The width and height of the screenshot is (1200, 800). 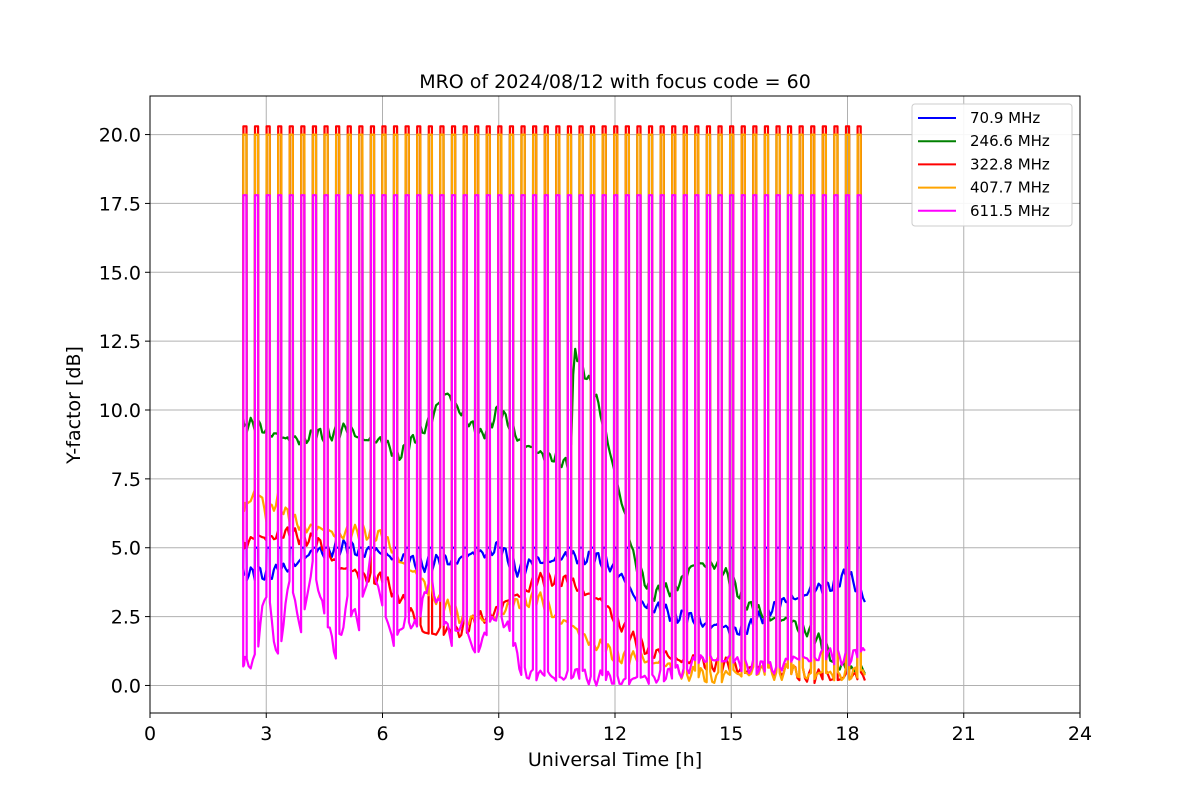 What do you see at coordinates (126, 686) in the screenshot?
I see `y-tick-label: 0.0` at bounding box center [126, 686].